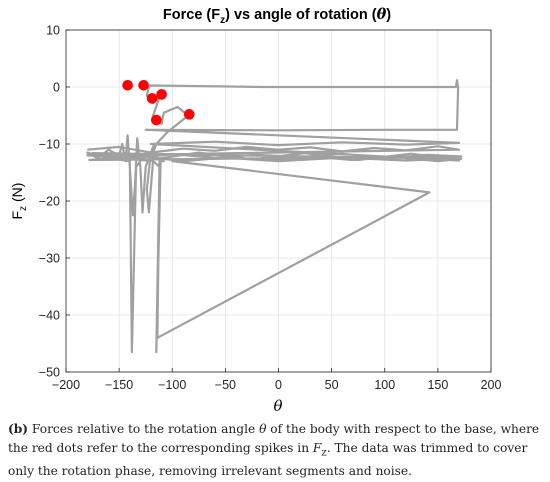  I want to click on marker-layer, so click(158, 102).